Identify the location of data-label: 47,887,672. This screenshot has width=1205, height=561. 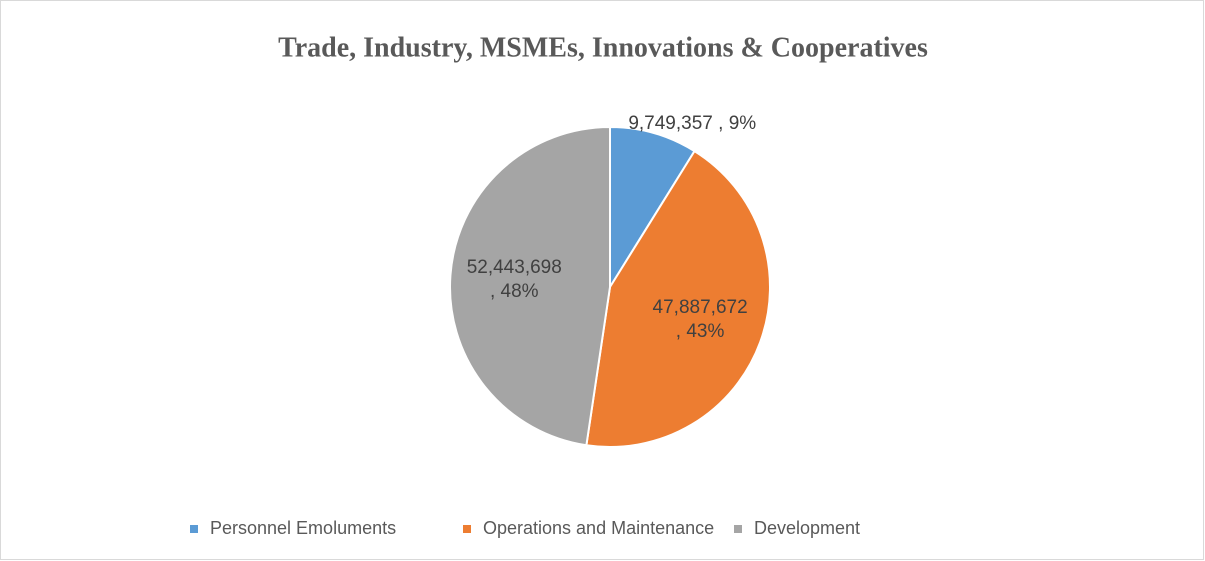
(700, 307).